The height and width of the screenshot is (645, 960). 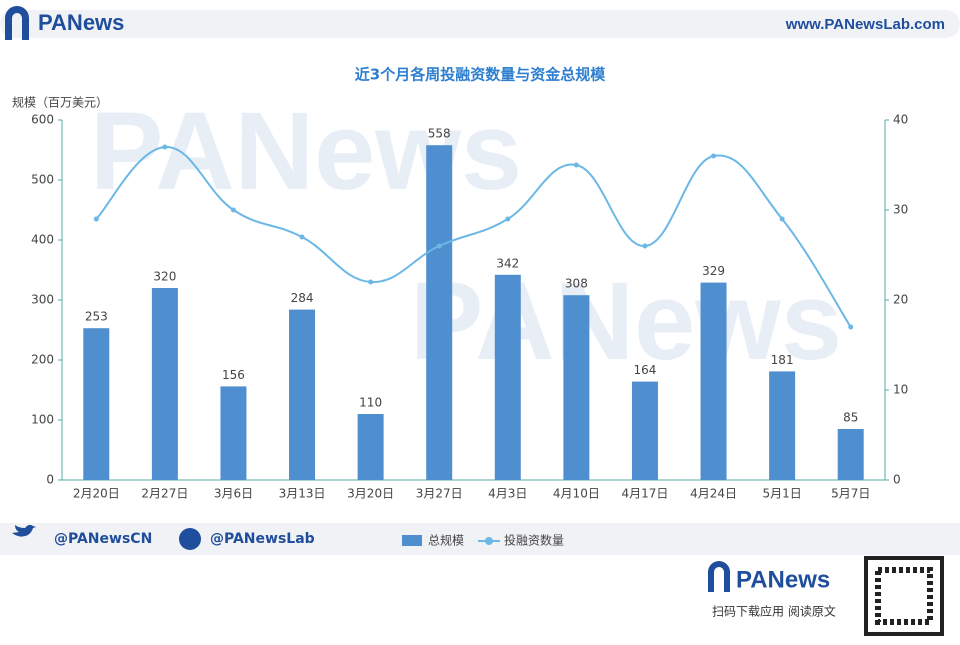 I want to click on x-tick-label: 2月27日, so click(x=164, y=494).